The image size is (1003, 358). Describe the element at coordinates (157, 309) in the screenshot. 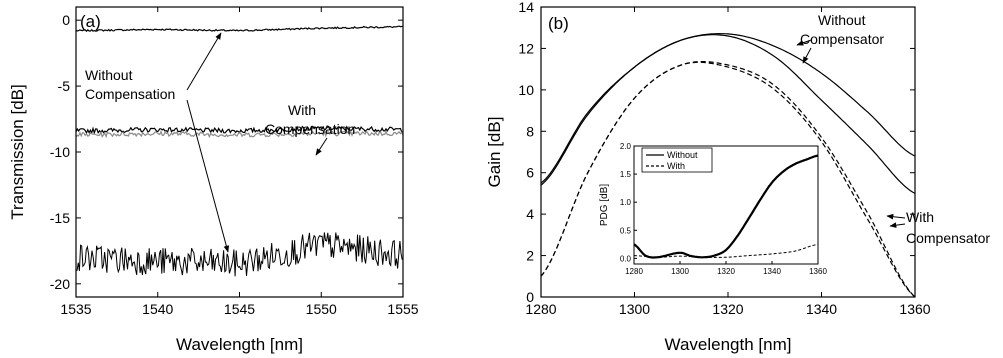

I see `x-tick-label-1: 1540` at that location.